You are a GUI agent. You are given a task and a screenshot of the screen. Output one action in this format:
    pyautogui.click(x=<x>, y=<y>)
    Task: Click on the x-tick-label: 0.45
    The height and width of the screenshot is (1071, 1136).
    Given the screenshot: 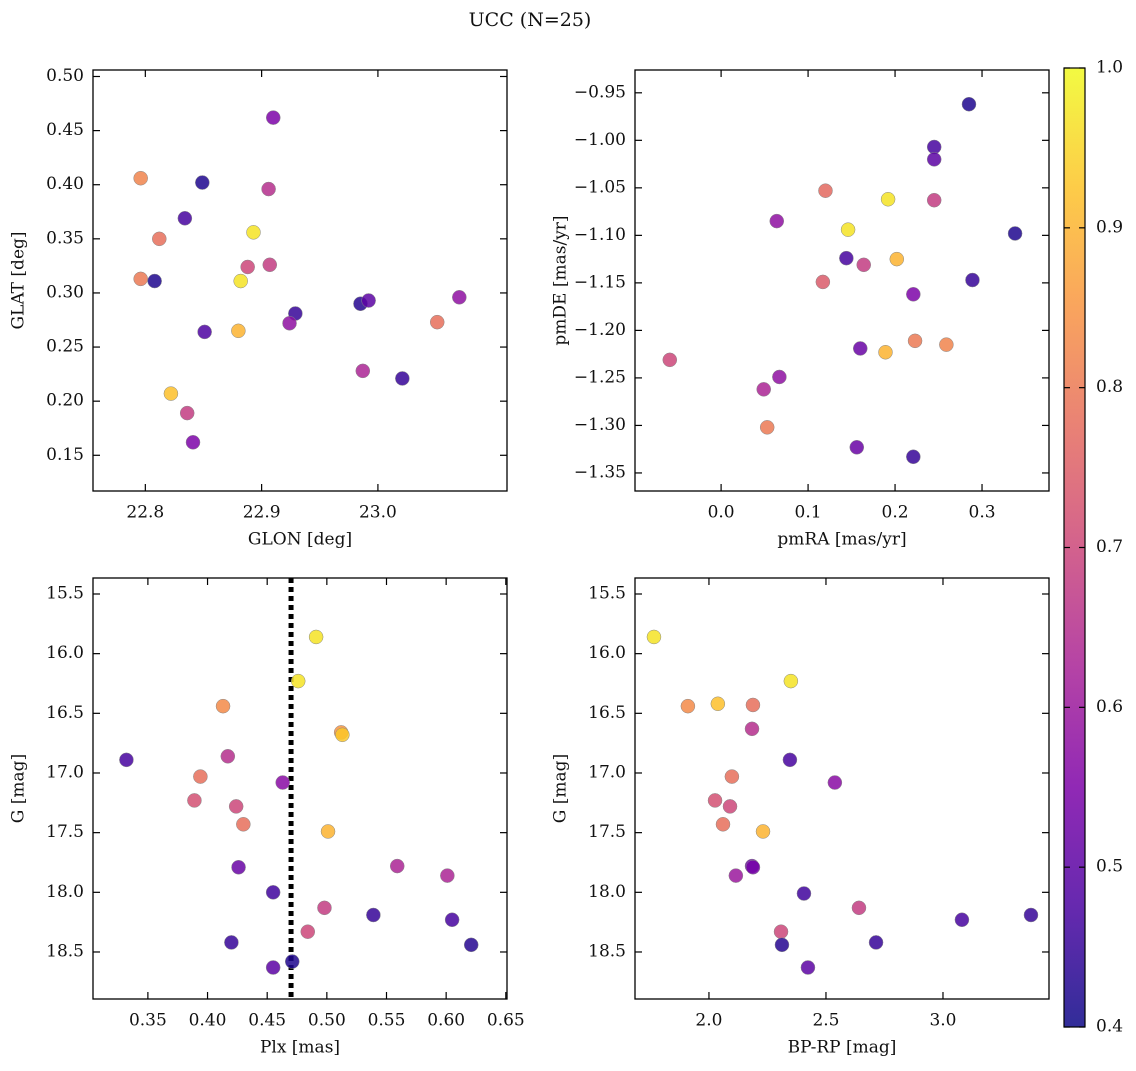 What is the action you would take?
    pyautogui.click(x=267, y=1021)
    